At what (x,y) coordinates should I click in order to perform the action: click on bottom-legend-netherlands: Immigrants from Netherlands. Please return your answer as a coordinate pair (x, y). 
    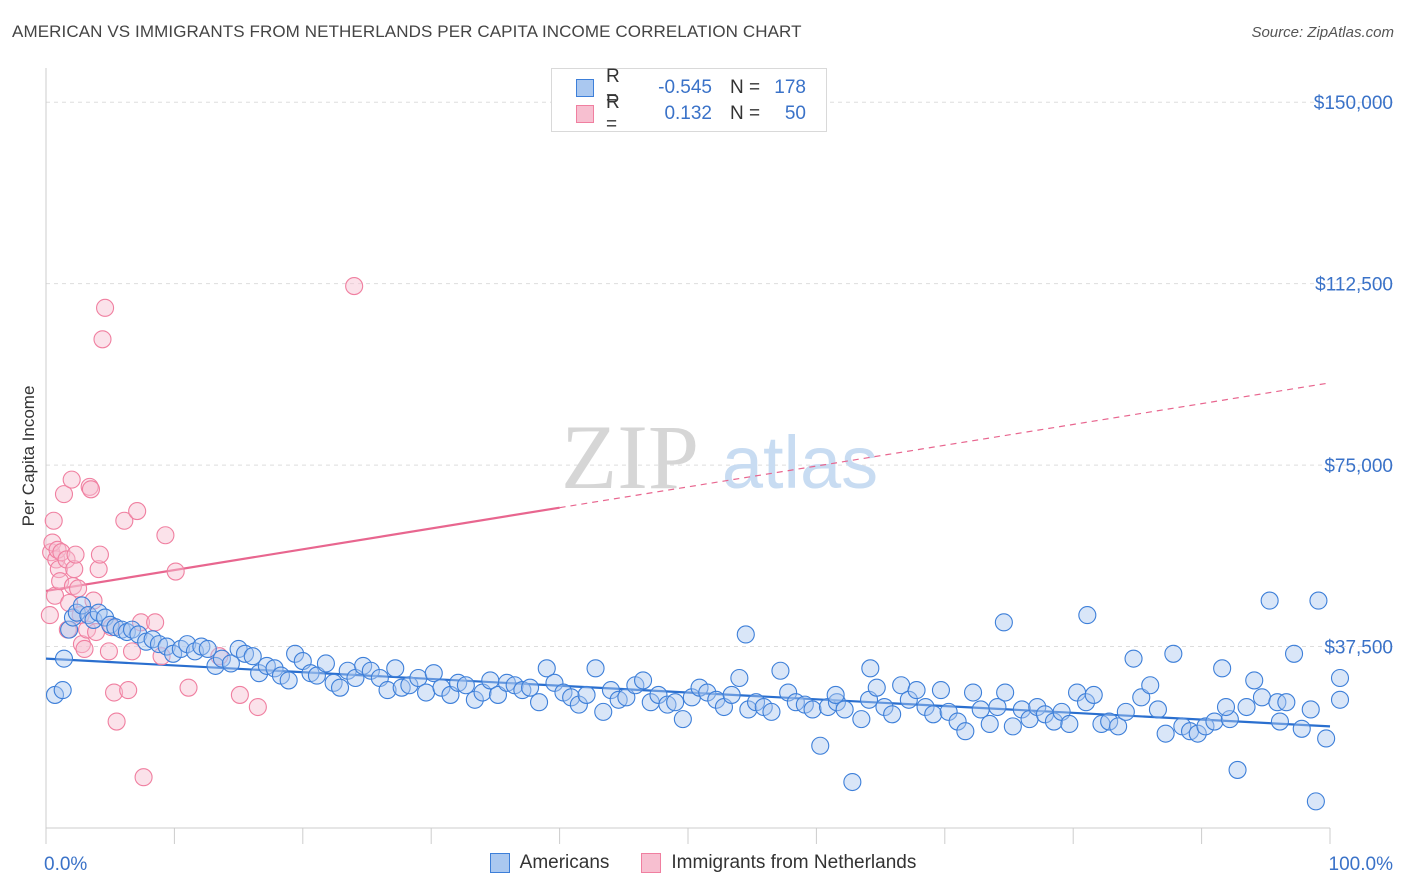
    Looking at the image, I should click on (778, 863).